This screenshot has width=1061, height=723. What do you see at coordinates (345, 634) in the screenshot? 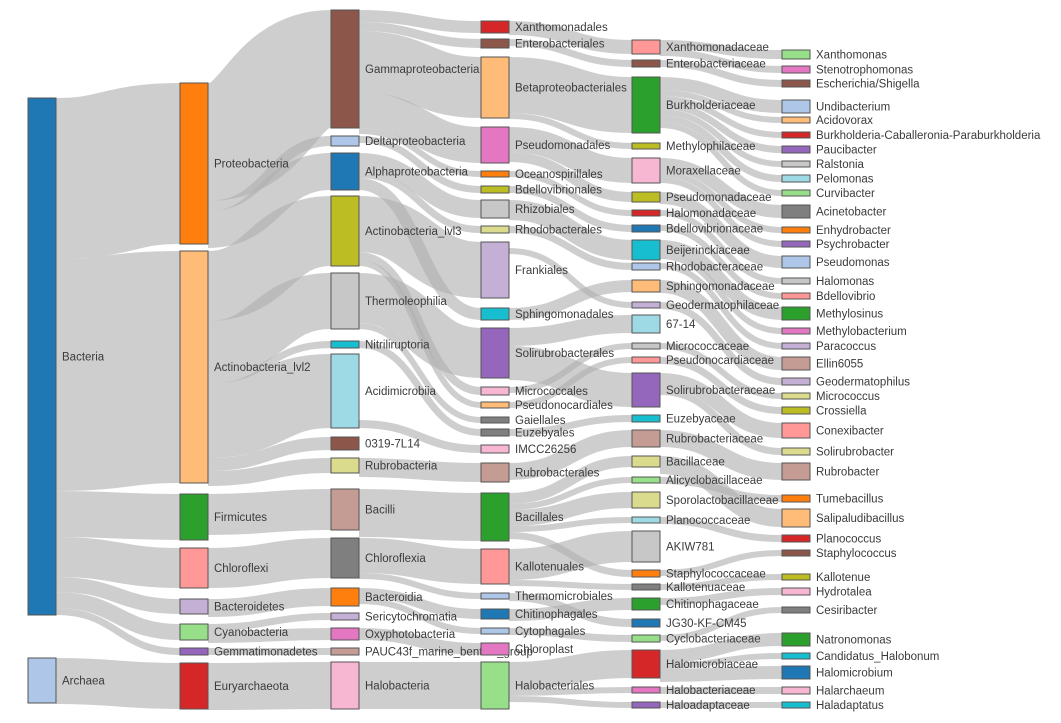
I see `sankey-node-Oxyphotobacteria` at bounding box center [345, 634].